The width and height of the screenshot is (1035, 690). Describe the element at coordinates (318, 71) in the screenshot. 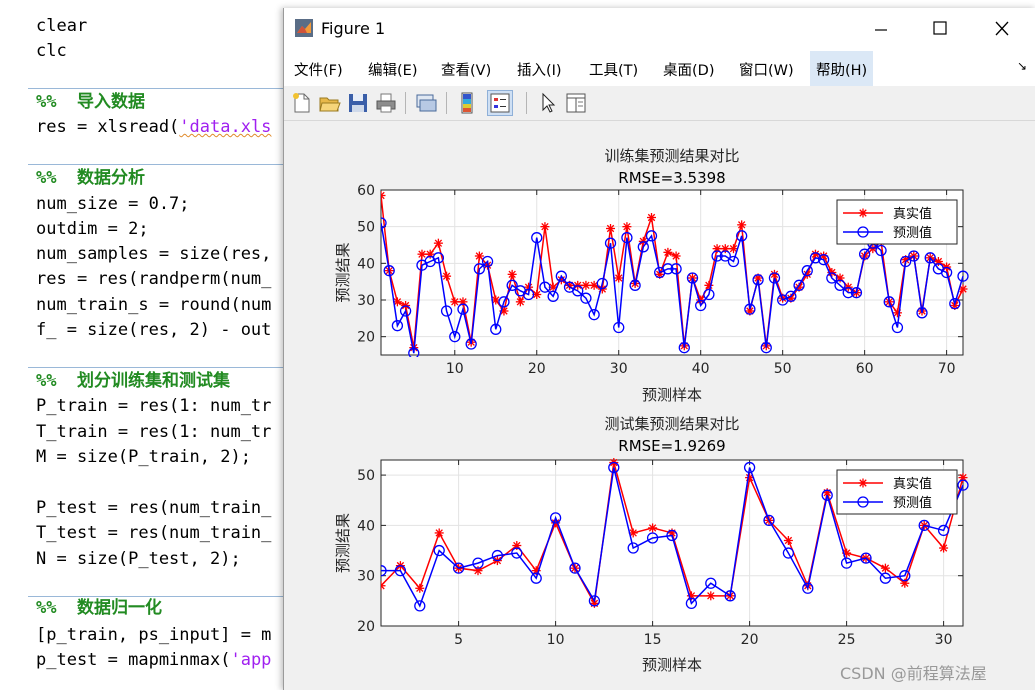

I see `menu-file: 文件(F)` at that location.